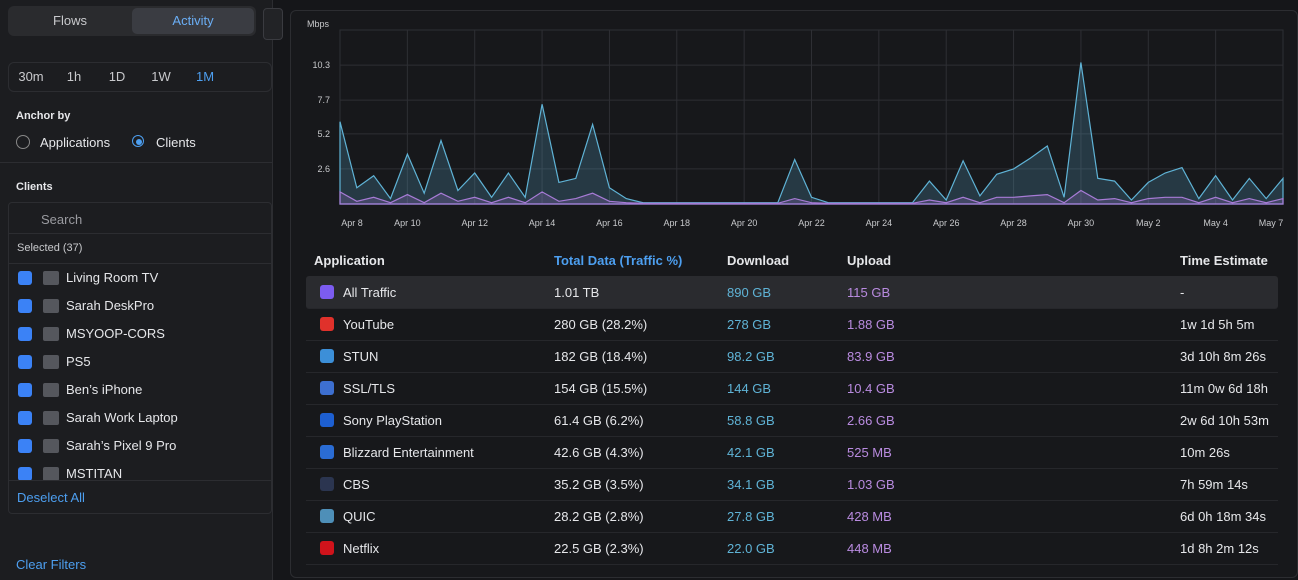 The width and height of the screenshot is (1298, 580). I want to click on range-option: 1M, so click(205, 76).